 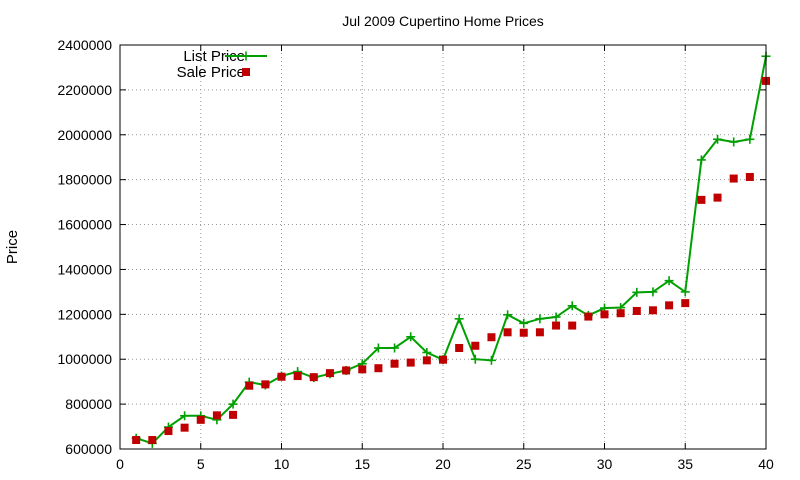 What do you see at coordinates (84, 180) in the screenshot?
I see `y-tick-label: 1800000` at bounding box center [84, 180].